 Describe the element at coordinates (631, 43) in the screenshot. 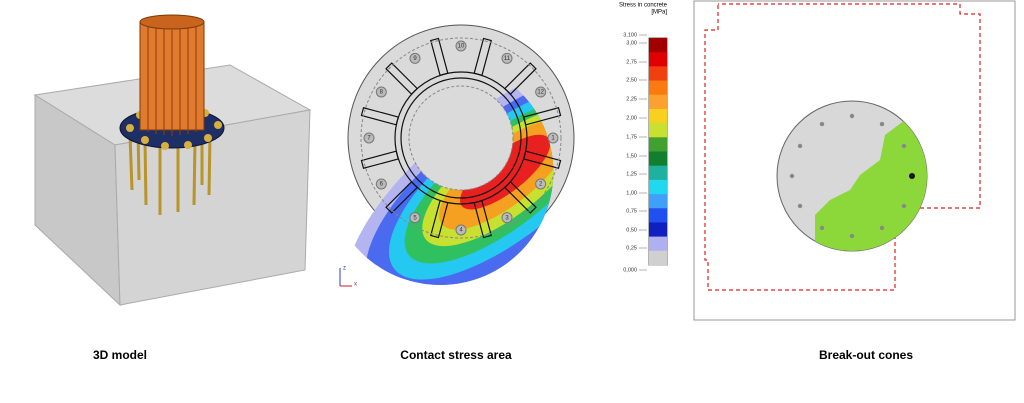

I see `legend-tick-label: 3,00` at that location.